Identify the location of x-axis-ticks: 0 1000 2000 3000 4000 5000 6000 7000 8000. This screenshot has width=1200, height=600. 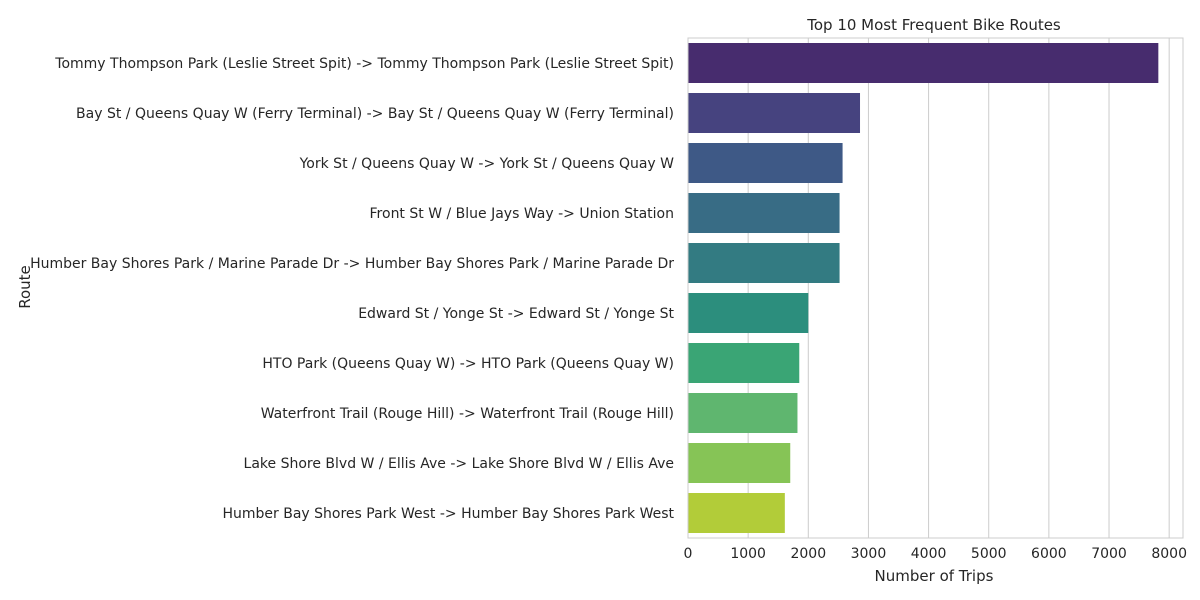
(935, 554).